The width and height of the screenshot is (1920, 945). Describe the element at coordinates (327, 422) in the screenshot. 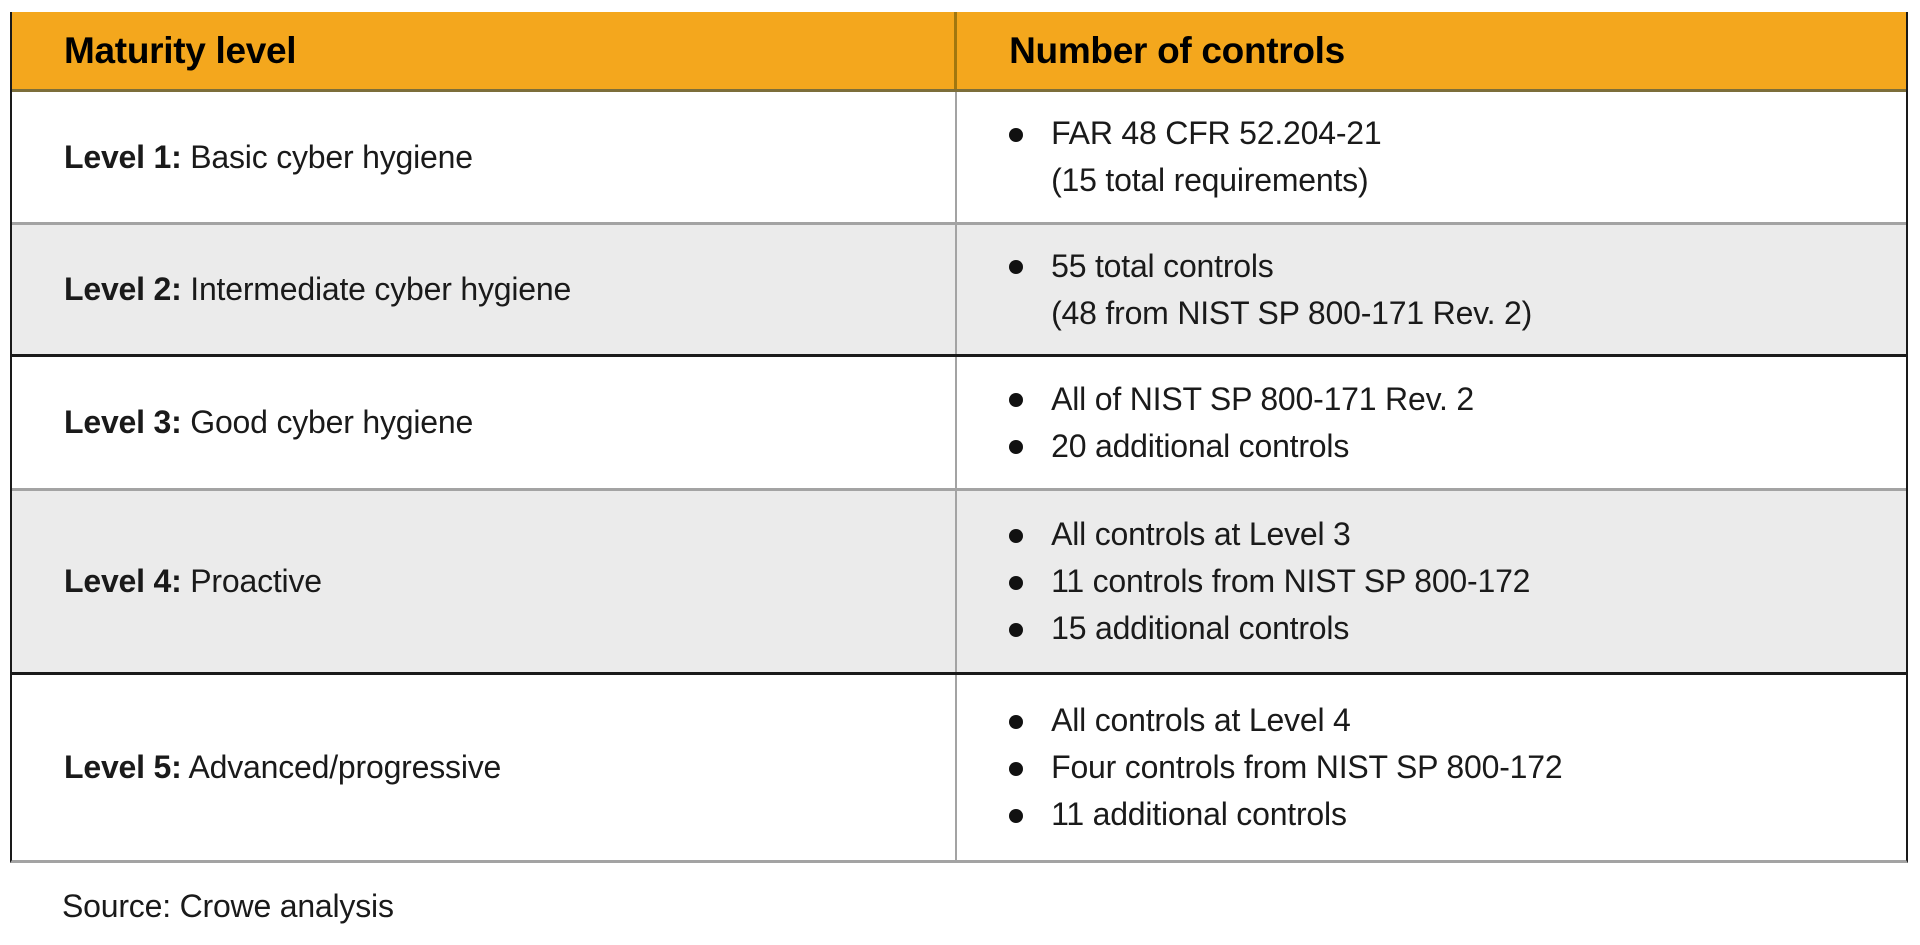

I see `level-description: Good cyber hygiene` at that location.